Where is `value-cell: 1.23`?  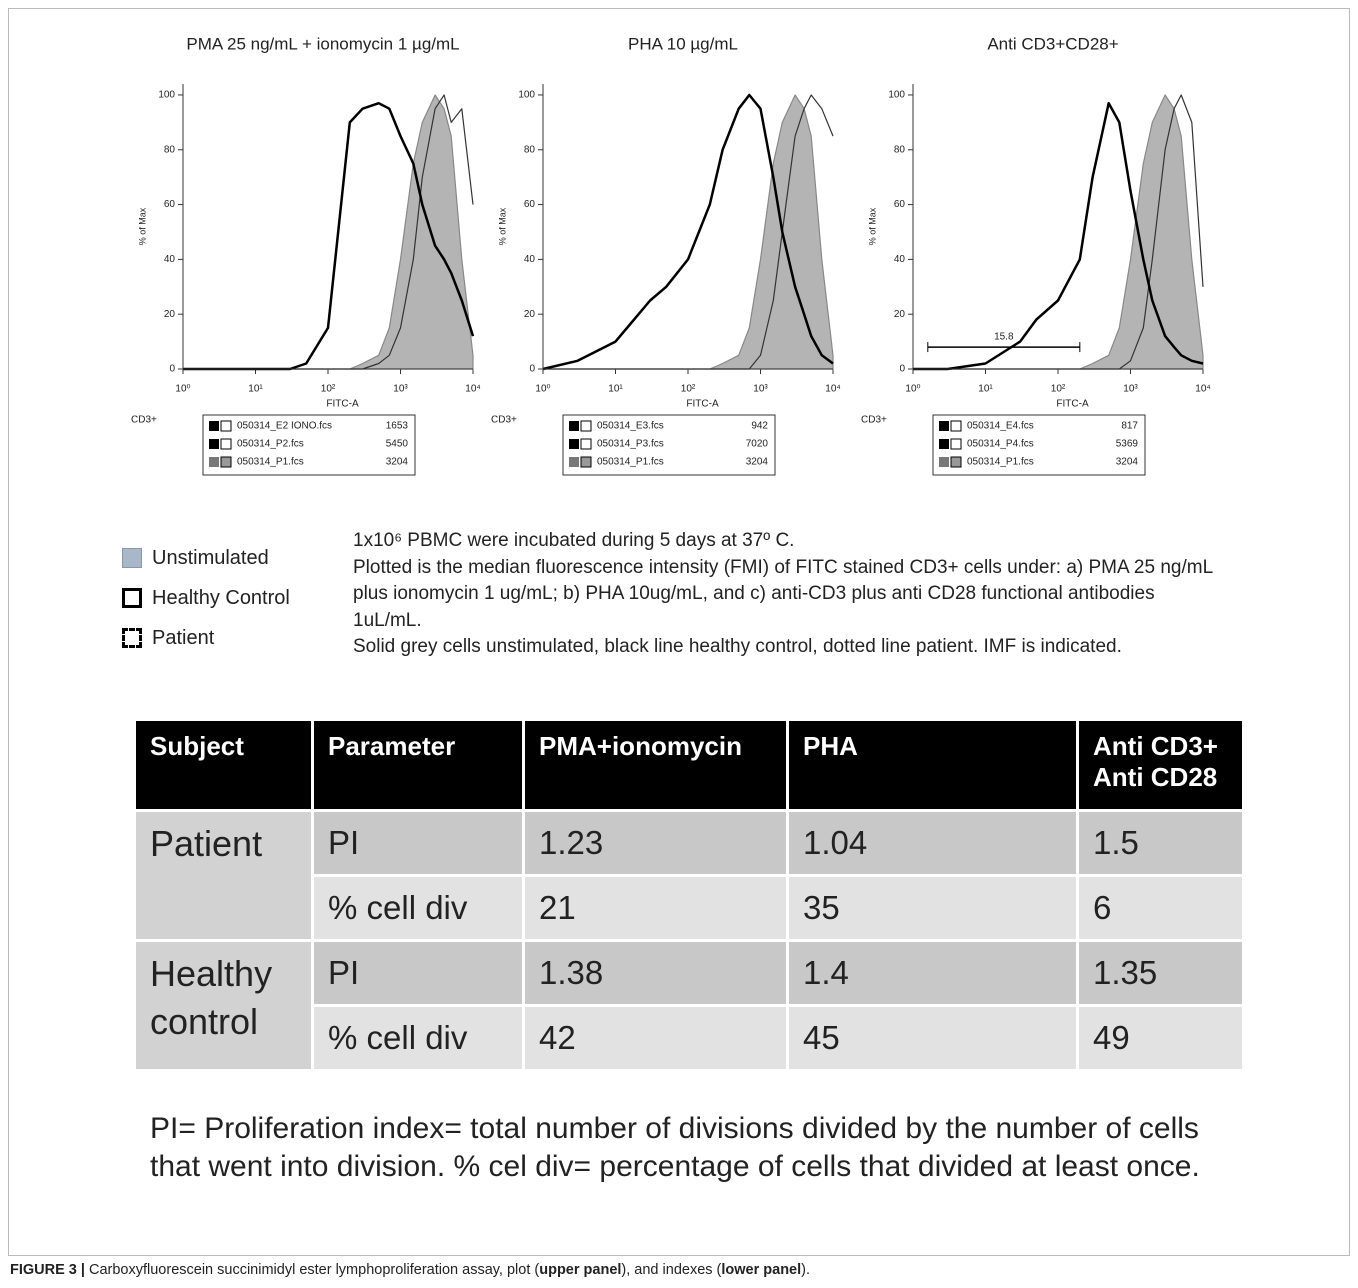
value-cell: 1.23 is located at coordinates (655, 843).